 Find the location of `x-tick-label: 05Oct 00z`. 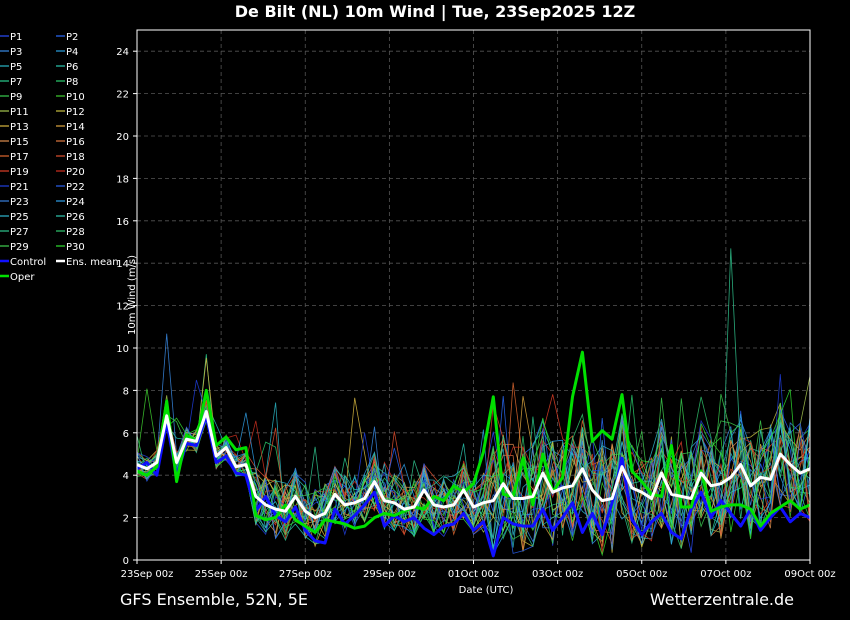

x-tick-label: 05Oct 00z is located at coordinates (641, 574).